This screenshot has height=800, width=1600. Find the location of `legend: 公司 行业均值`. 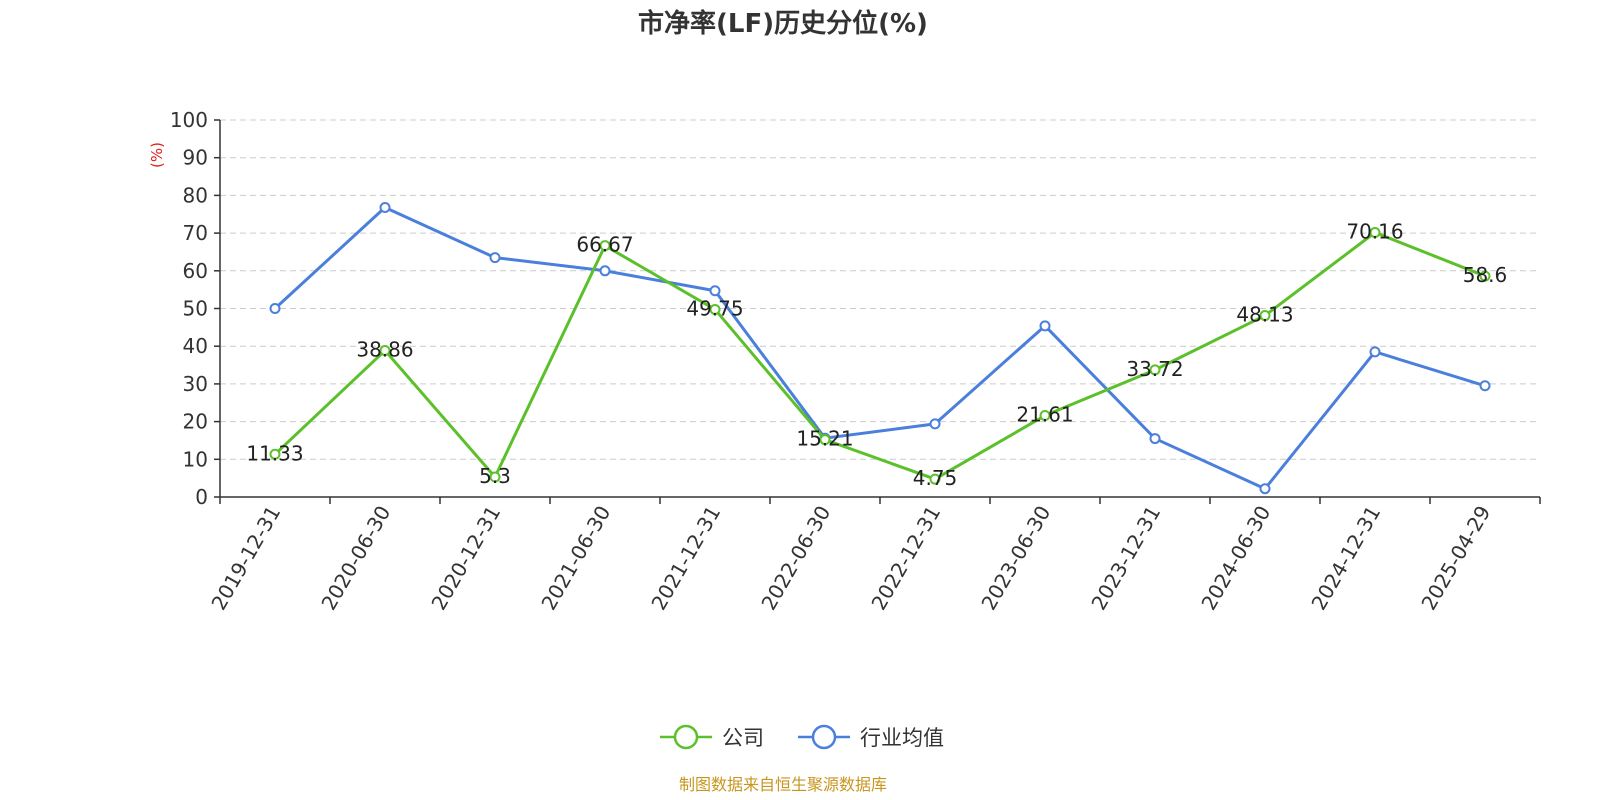

legend: 公司 行业均值 is located at coordinates (802, 737).